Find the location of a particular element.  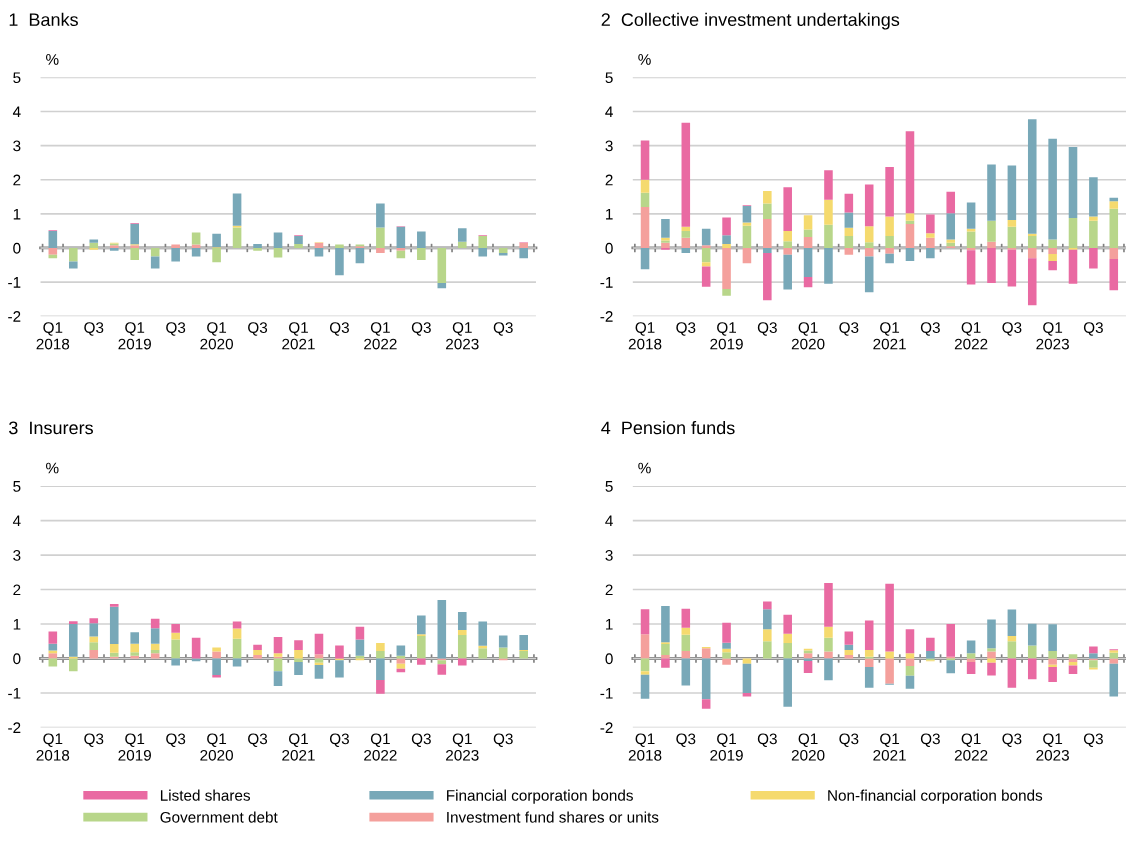

legend-label: Investment fund shares or units is located at coordinates (553, 817).